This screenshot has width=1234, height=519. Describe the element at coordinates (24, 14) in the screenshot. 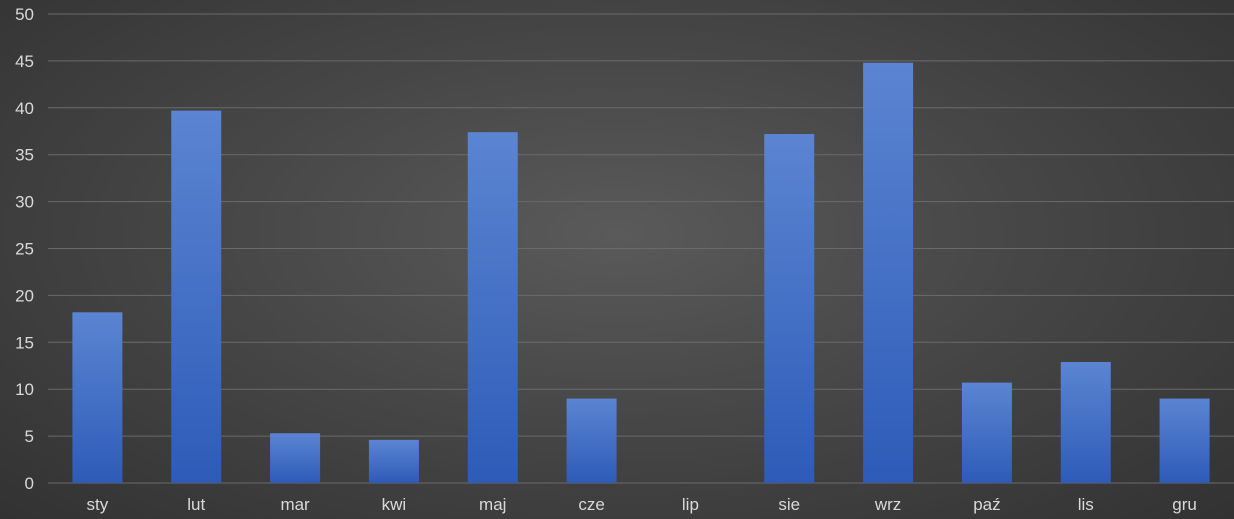

I see `y-tick-label: 50` at that location.